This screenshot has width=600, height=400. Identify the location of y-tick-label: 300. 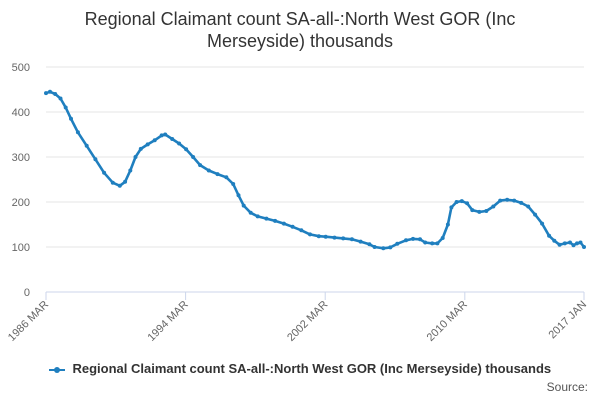
(21, 158).